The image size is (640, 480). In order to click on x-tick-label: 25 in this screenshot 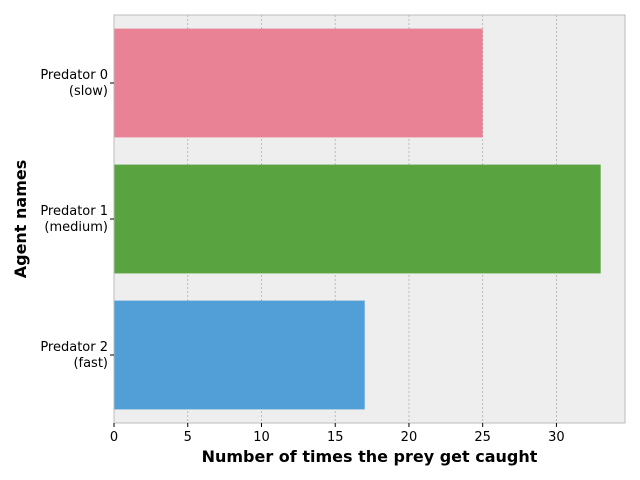, I will do `click(482, 437)`.